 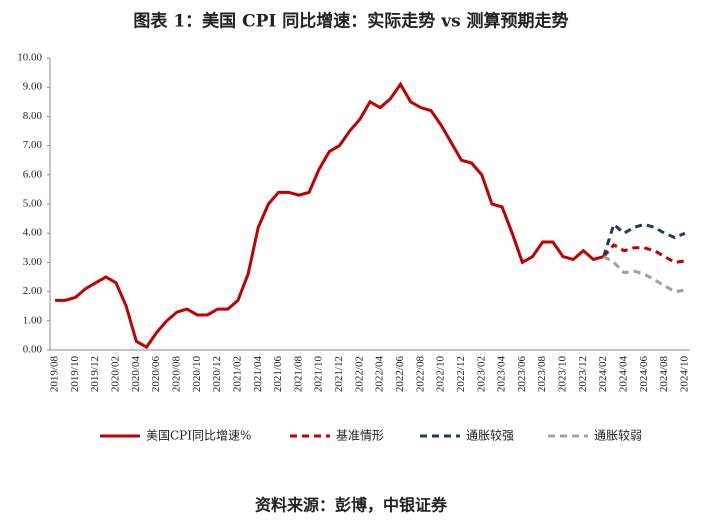 What do you see at coordinates (217, 374) in the screenshot?
I see `x-tick-label: 2020/12` at bounding box center [217, 374].